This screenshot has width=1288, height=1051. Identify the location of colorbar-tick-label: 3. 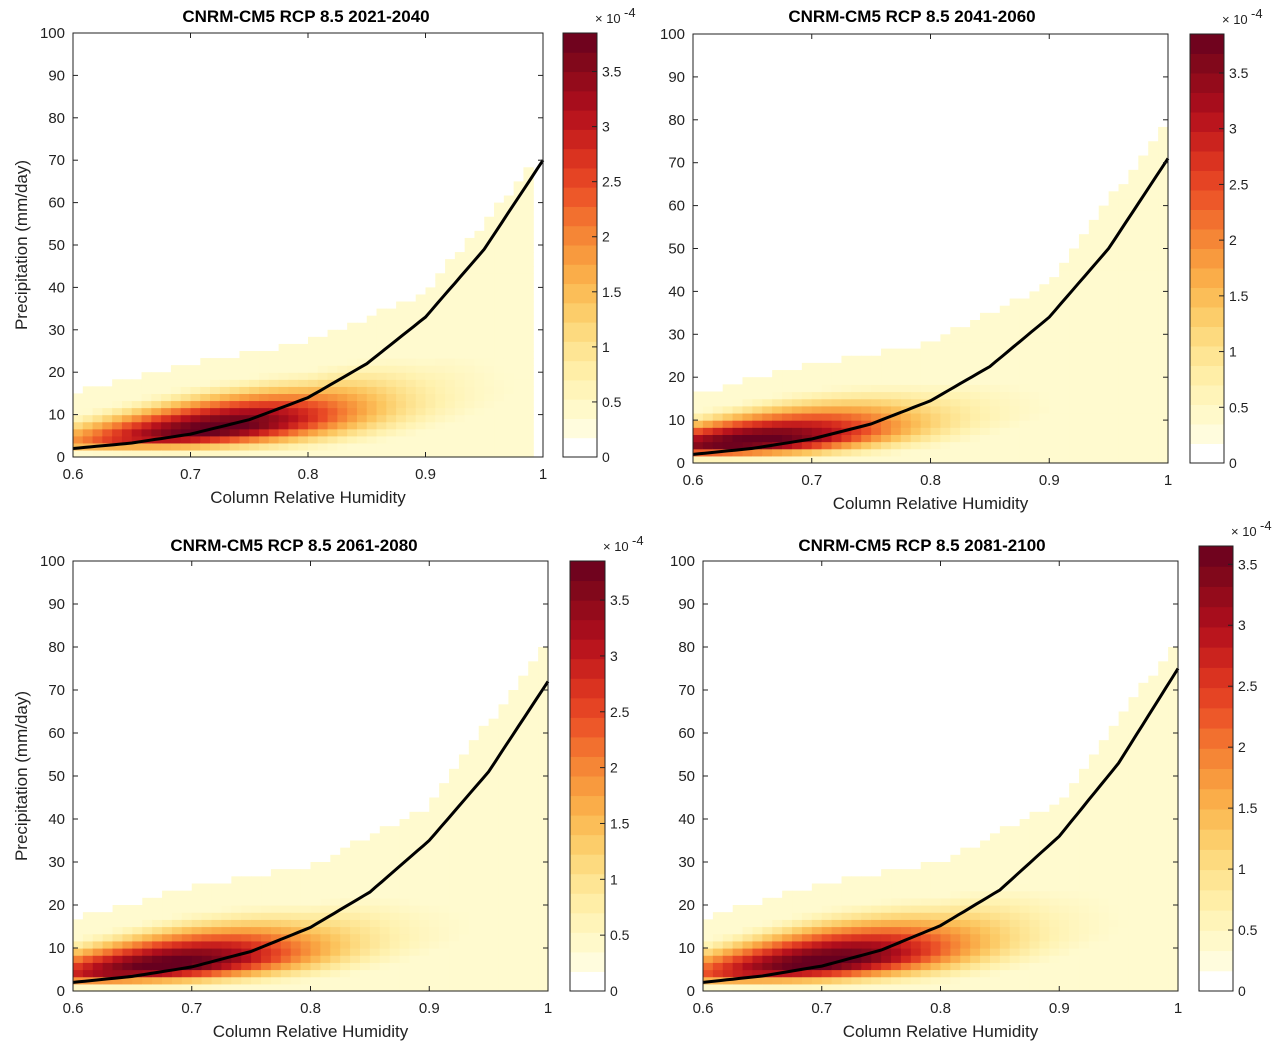
(1233, 129).